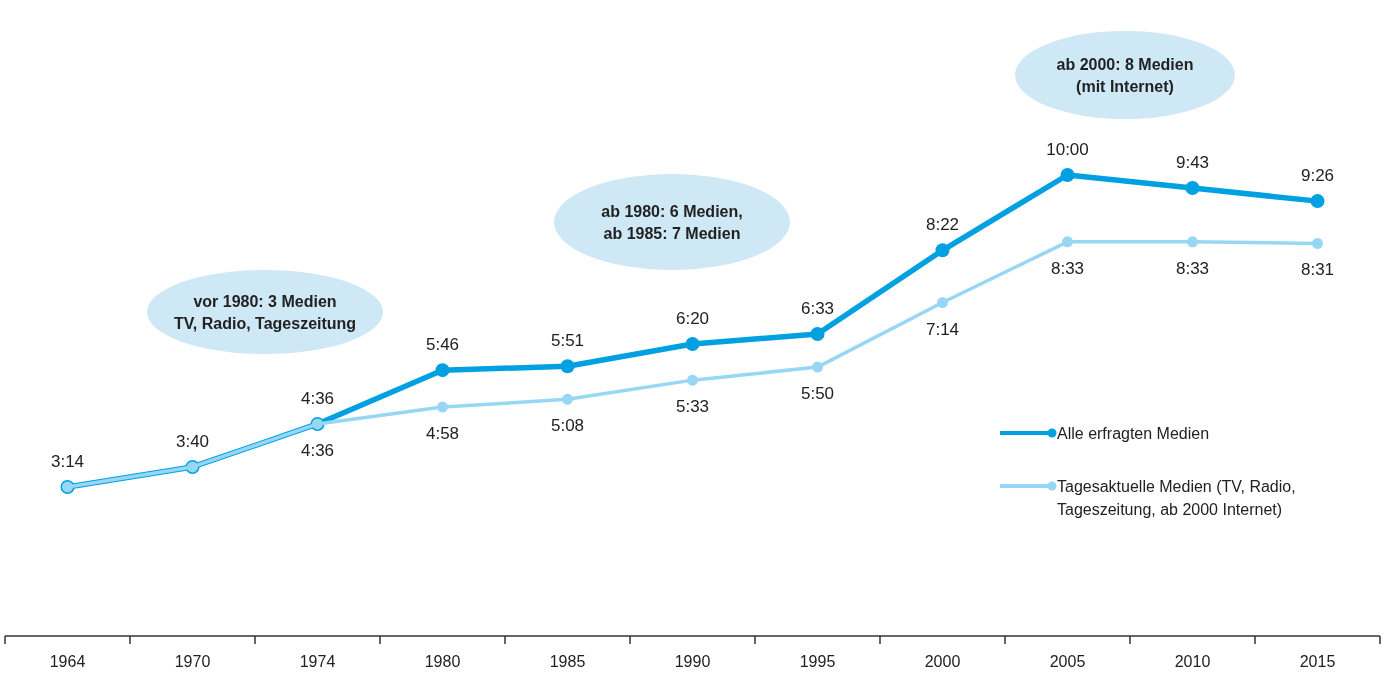 This screenshot has height=675, width=1384. I want to click on data-label: 9:26, so click(1317, 176).